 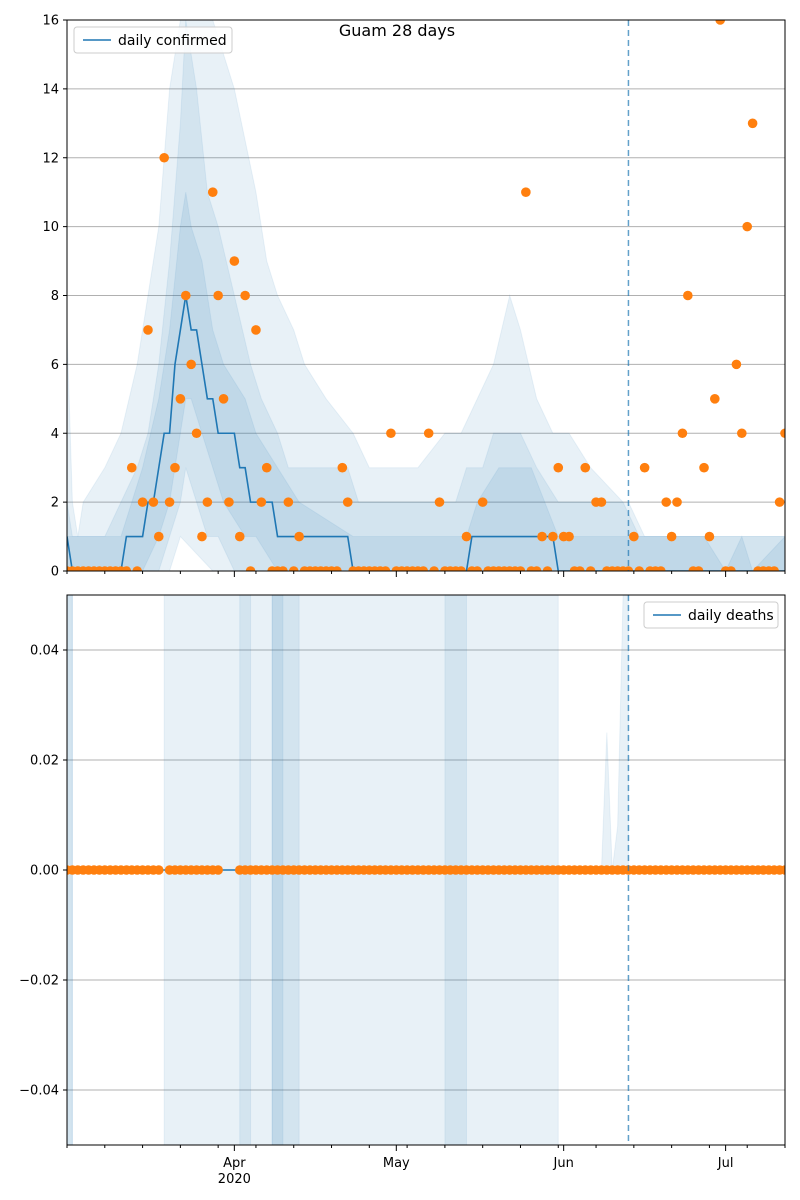 I want to click on legend-label: daily confirmed, so click(x=172, y=41).